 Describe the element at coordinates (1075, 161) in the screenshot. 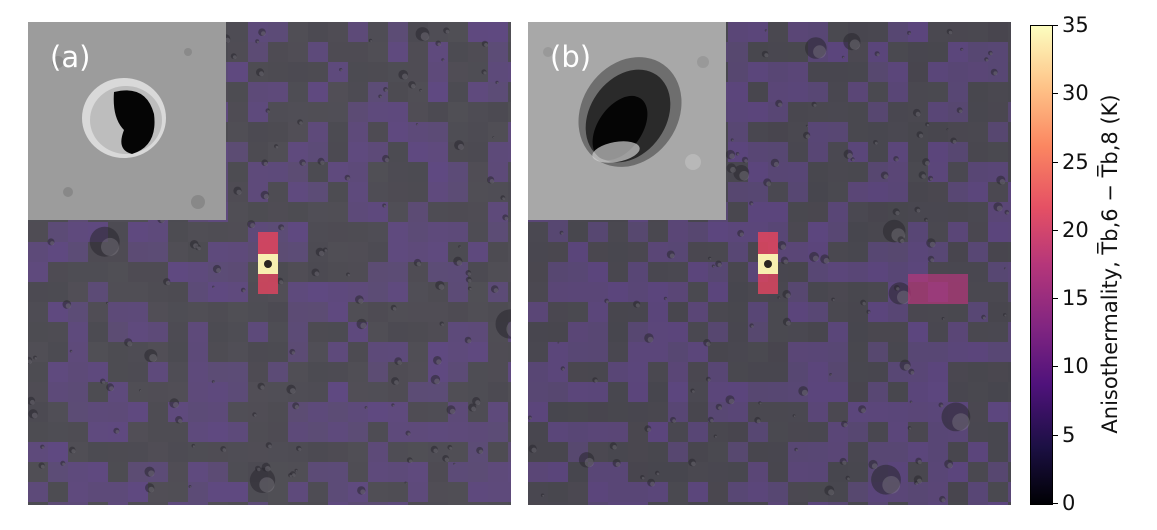

I see `colorbar-tick-label: 25` at that location.